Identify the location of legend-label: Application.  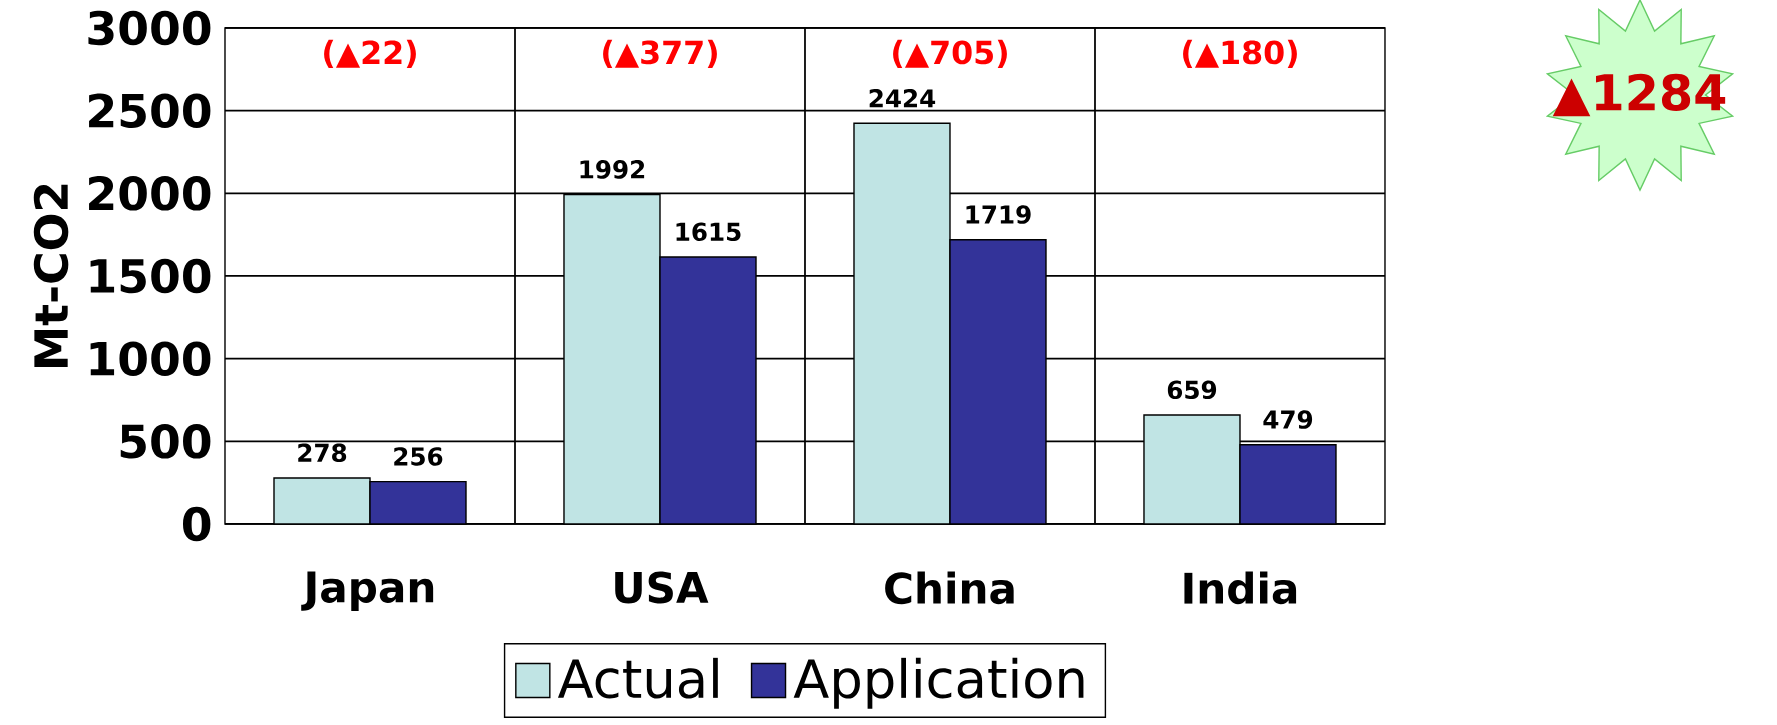
(938, 683).